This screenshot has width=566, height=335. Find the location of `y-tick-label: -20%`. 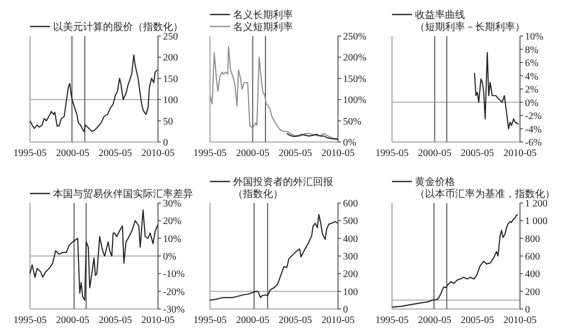

y-tick-label: -20% is located at coordinates (174, 292).